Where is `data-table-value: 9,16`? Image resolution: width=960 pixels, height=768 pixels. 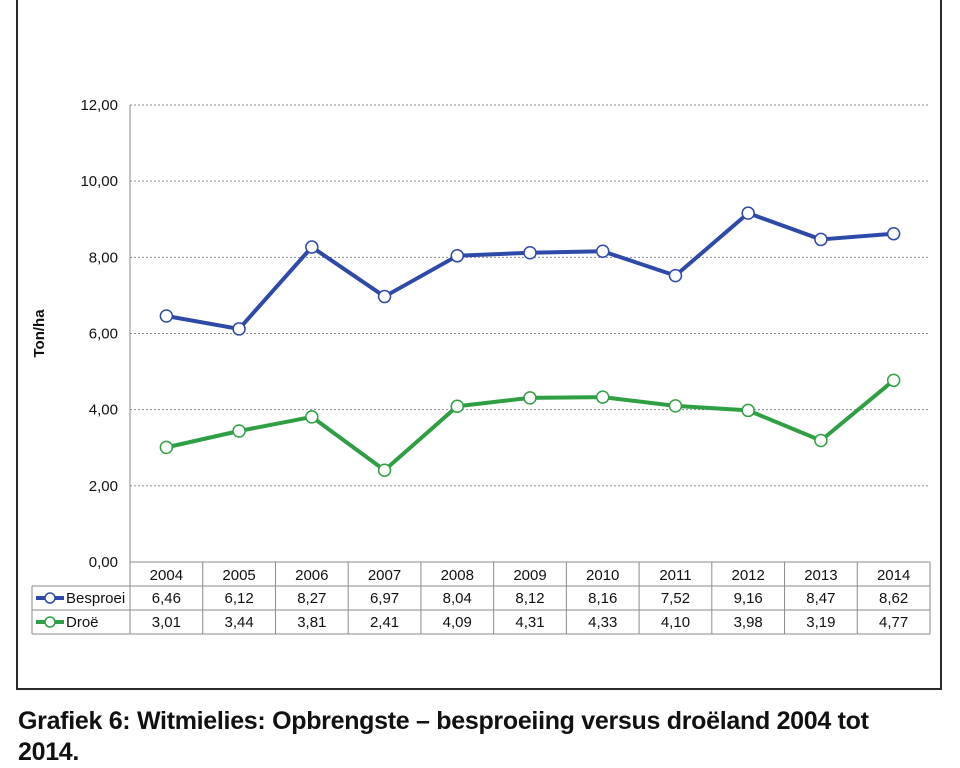
data-table-value: 9,16 is located at coordinates (748, 598).